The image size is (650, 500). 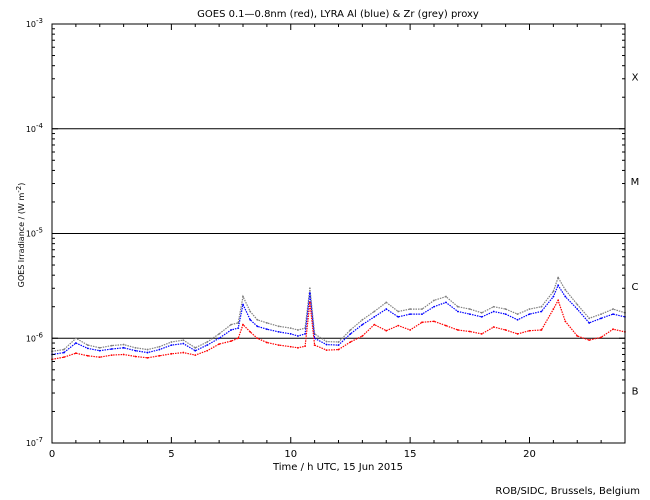 I want to click on x-axis-label: Time / h UTC, 15 Jun 2015, so click(x=337, y=467).